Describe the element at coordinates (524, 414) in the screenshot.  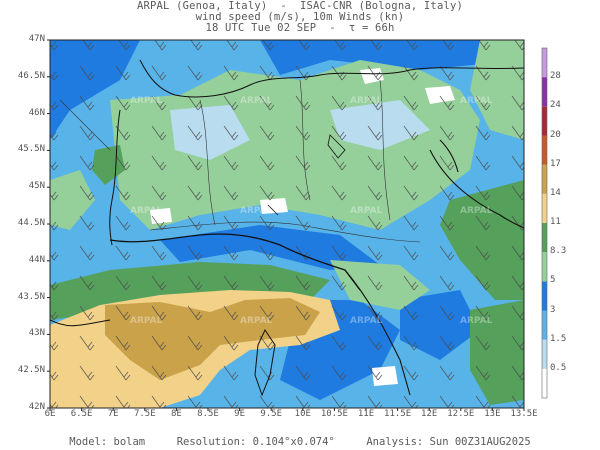
I see `longitude-label: 13.5E` at that location.